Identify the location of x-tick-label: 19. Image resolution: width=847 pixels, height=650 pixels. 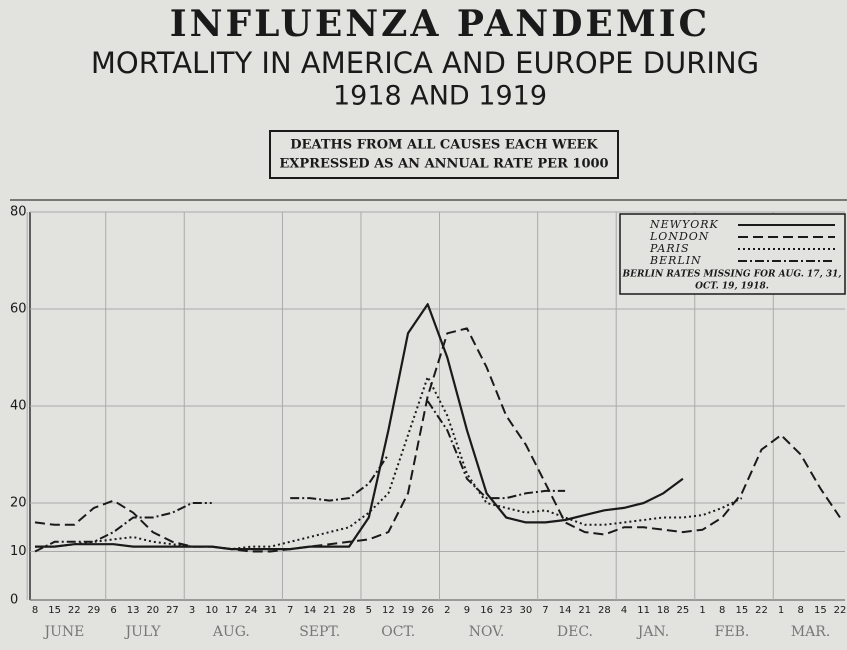
(408, 610).